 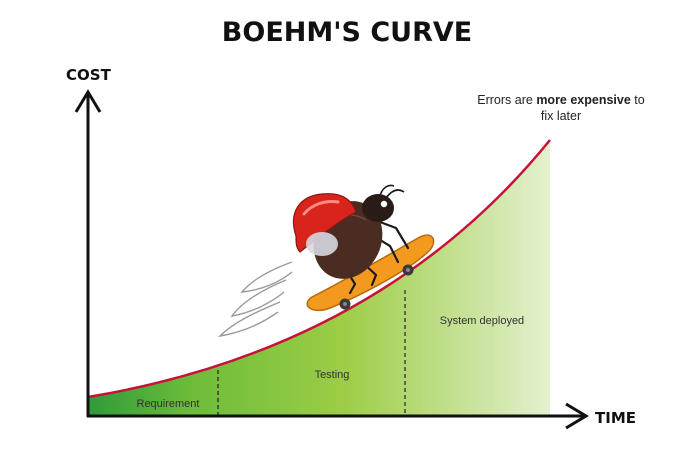 What do you see at coordinates (332, 375) in the screenshot?
I see `region-label-testing: Testing` at bounding box center [332, 375].